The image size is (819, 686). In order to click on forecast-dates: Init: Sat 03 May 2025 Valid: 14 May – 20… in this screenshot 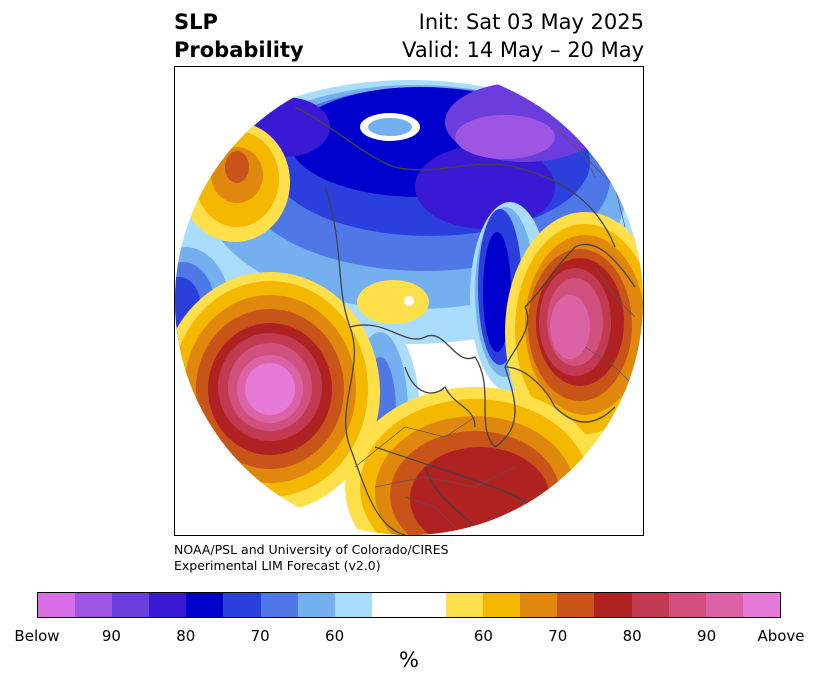, I will do `click(523, 36)`.